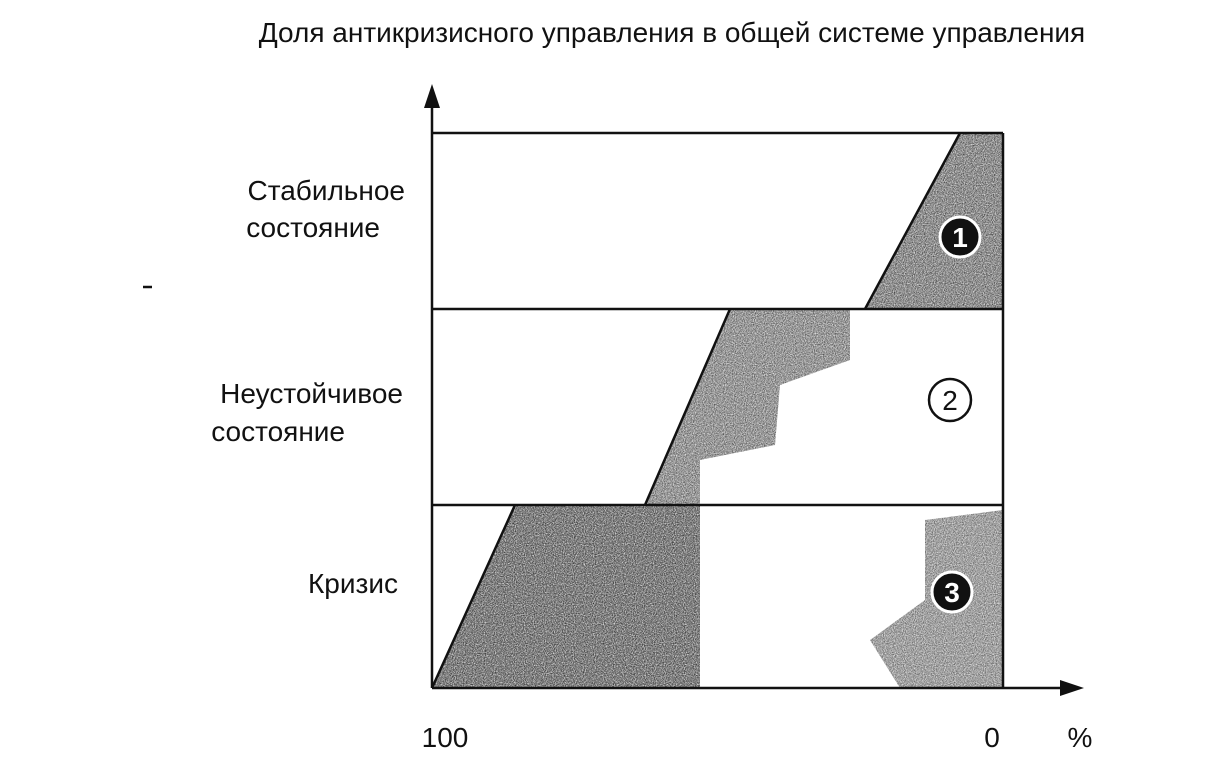  What do you see at coordinates (992, 737) in the screenshot?
I see `axis-label: 0` at bounding box center [992, 737].